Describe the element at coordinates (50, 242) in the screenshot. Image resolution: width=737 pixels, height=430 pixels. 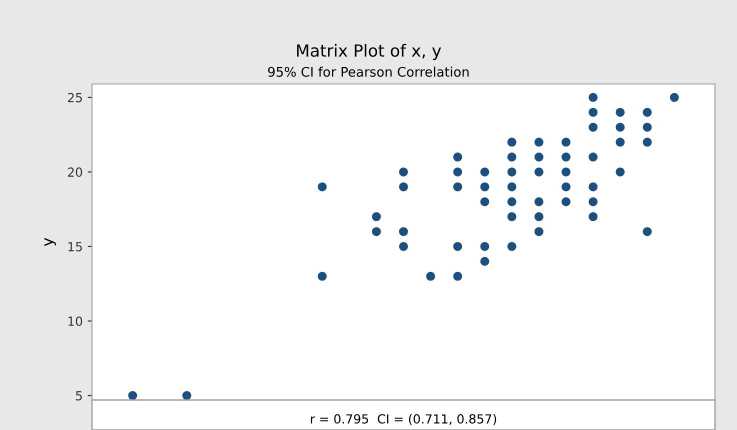
I see `y-axis-title: y` at that location.